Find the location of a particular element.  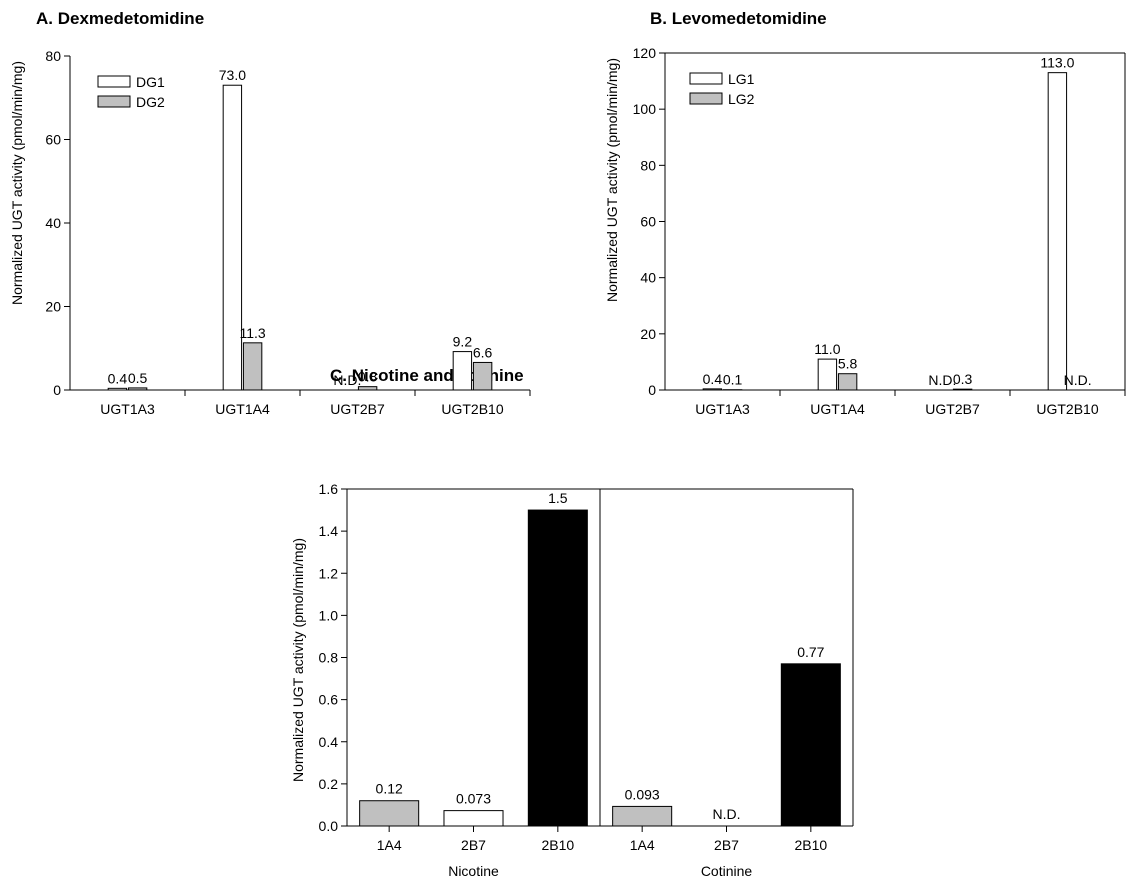

chart-c-data-label: 0.77 is located at coordinates (810, 652).